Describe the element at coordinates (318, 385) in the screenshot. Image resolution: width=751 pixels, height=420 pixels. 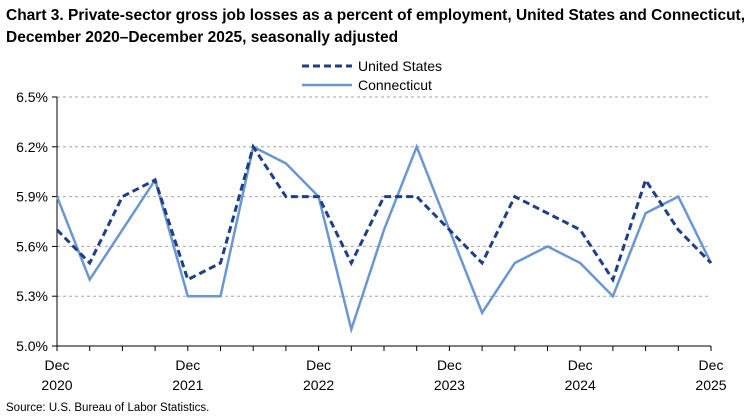
I see `x-tick-label-year: 2022` at that location.